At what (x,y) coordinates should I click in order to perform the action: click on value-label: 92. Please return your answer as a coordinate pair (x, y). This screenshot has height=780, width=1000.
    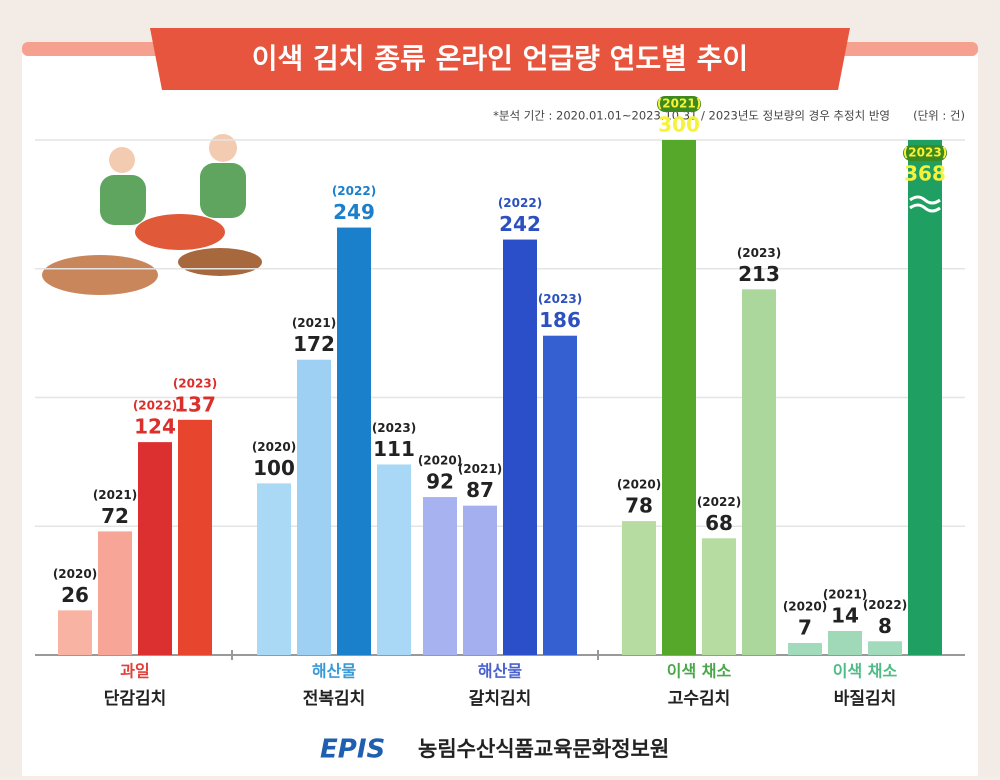
    Looking at the image, I should click on (440, 482).